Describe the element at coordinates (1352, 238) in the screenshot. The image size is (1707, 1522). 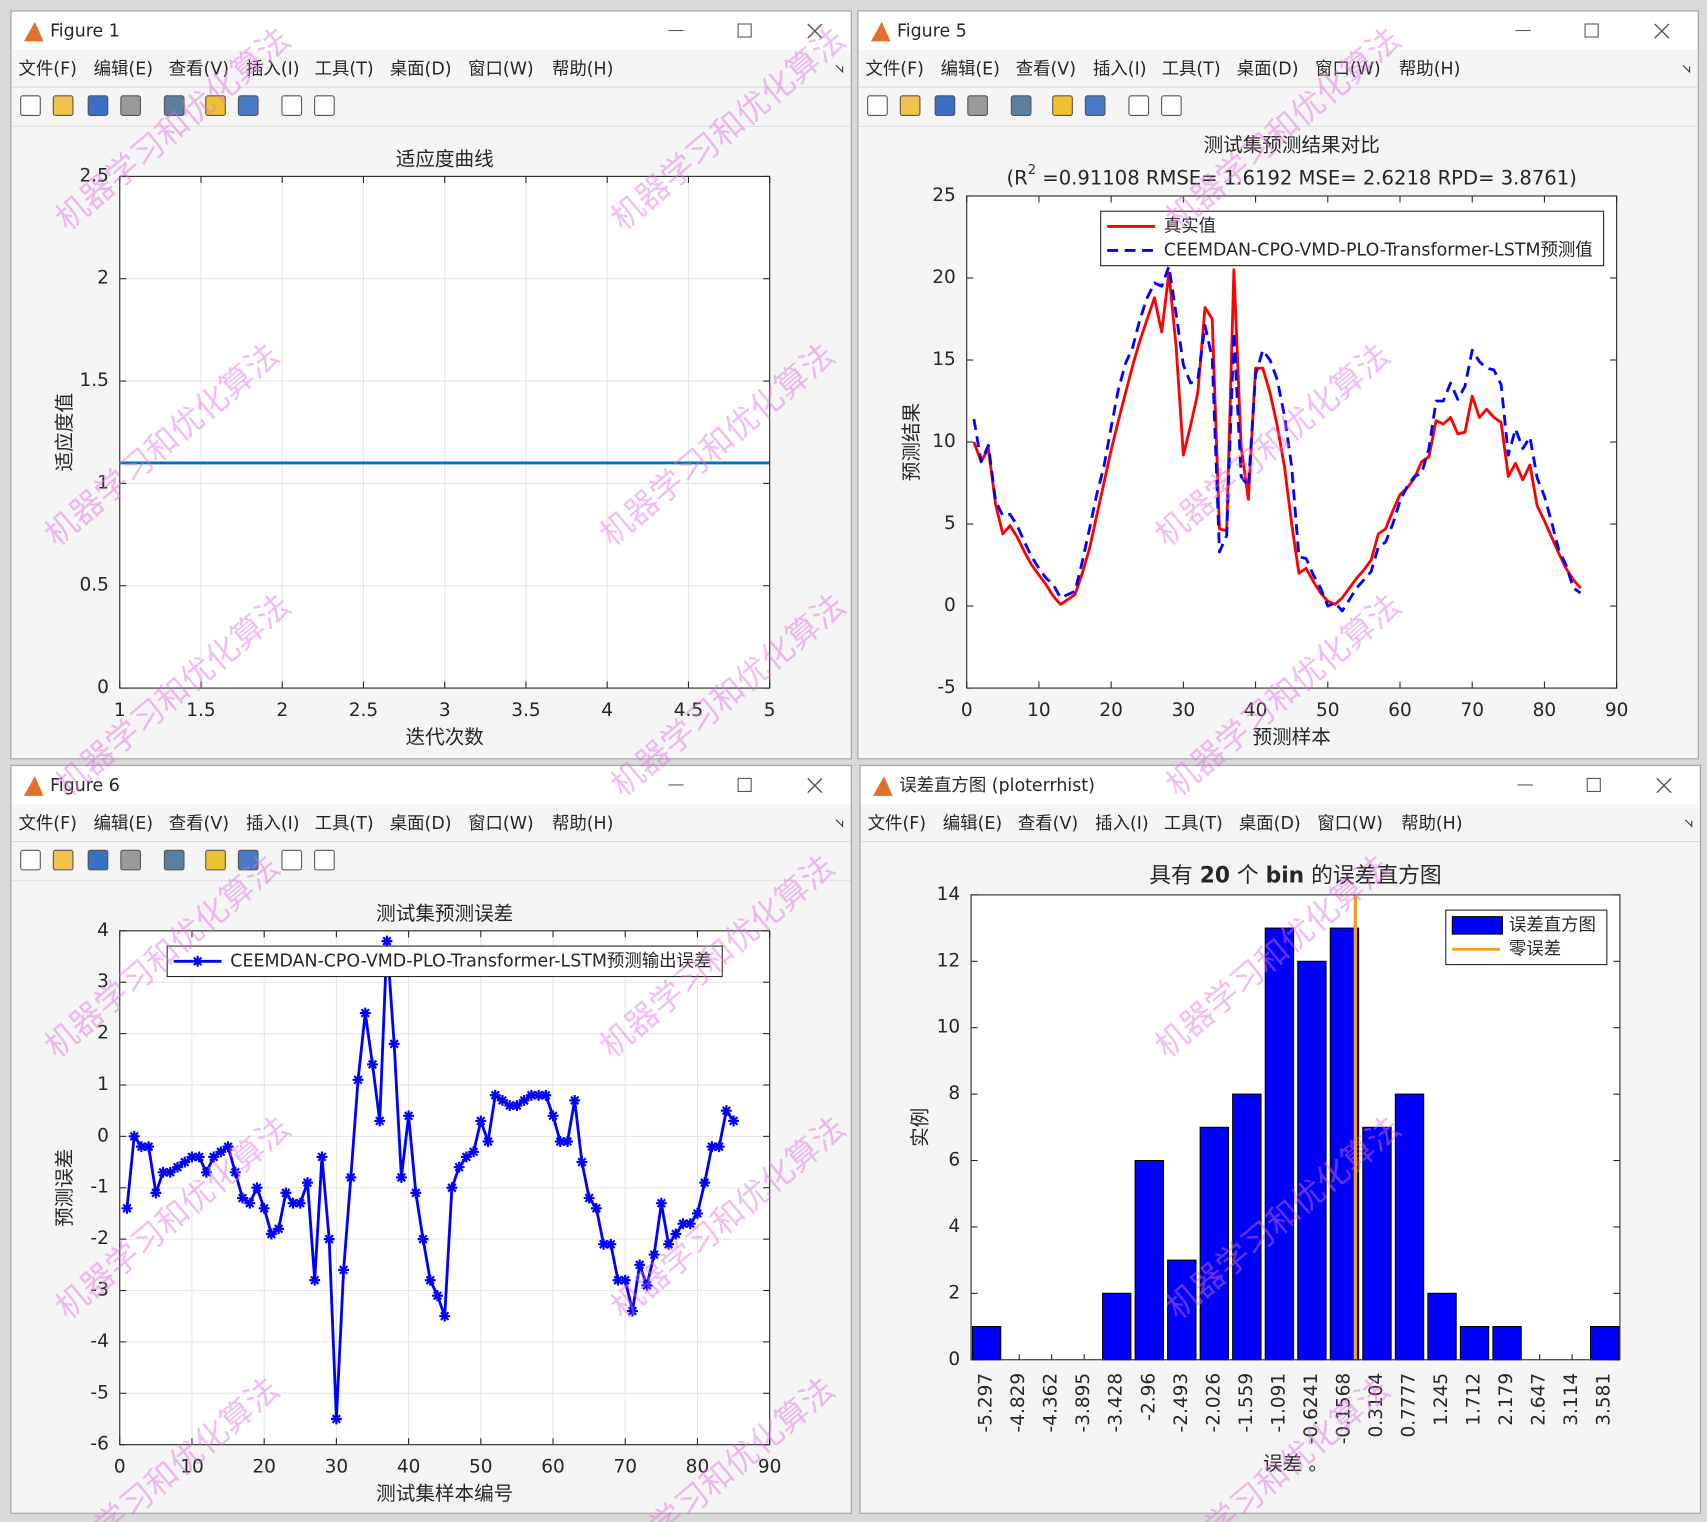
I see `legend-box` at that location.